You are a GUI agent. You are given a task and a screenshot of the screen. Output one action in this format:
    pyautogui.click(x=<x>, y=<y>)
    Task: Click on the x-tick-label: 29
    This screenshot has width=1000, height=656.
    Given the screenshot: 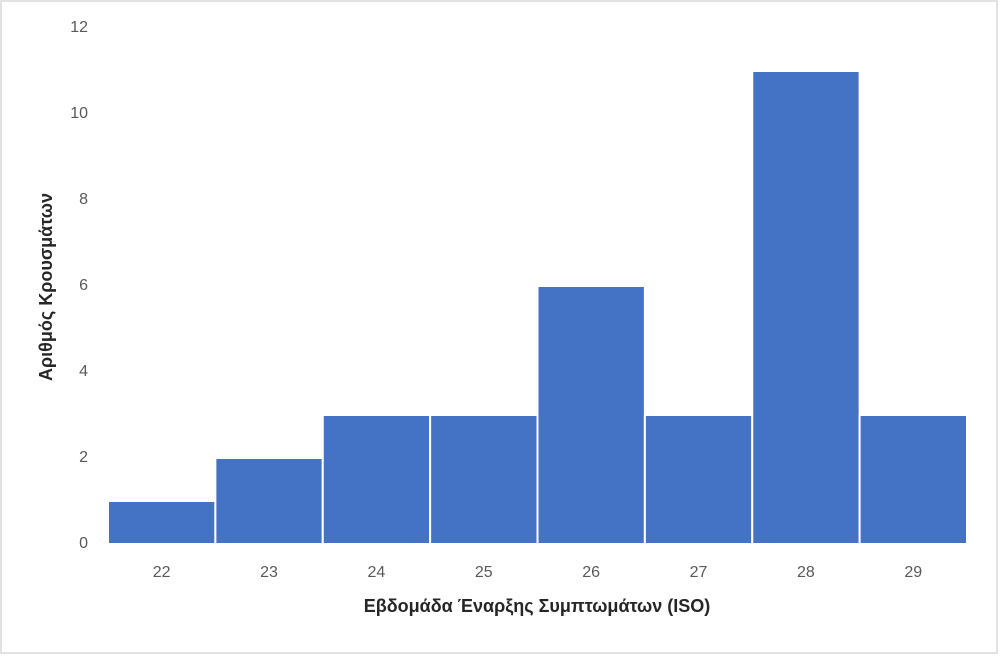 What is the action you would take?
    pyautogui.click(x=913, y=572)
    